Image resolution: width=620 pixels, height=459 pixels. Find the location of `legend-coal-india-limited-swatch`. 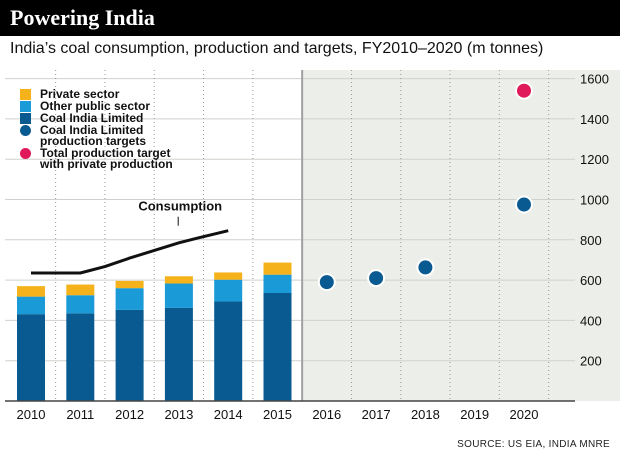

legend-coal-india-limited-swatch is located at coordinates (25, 118).